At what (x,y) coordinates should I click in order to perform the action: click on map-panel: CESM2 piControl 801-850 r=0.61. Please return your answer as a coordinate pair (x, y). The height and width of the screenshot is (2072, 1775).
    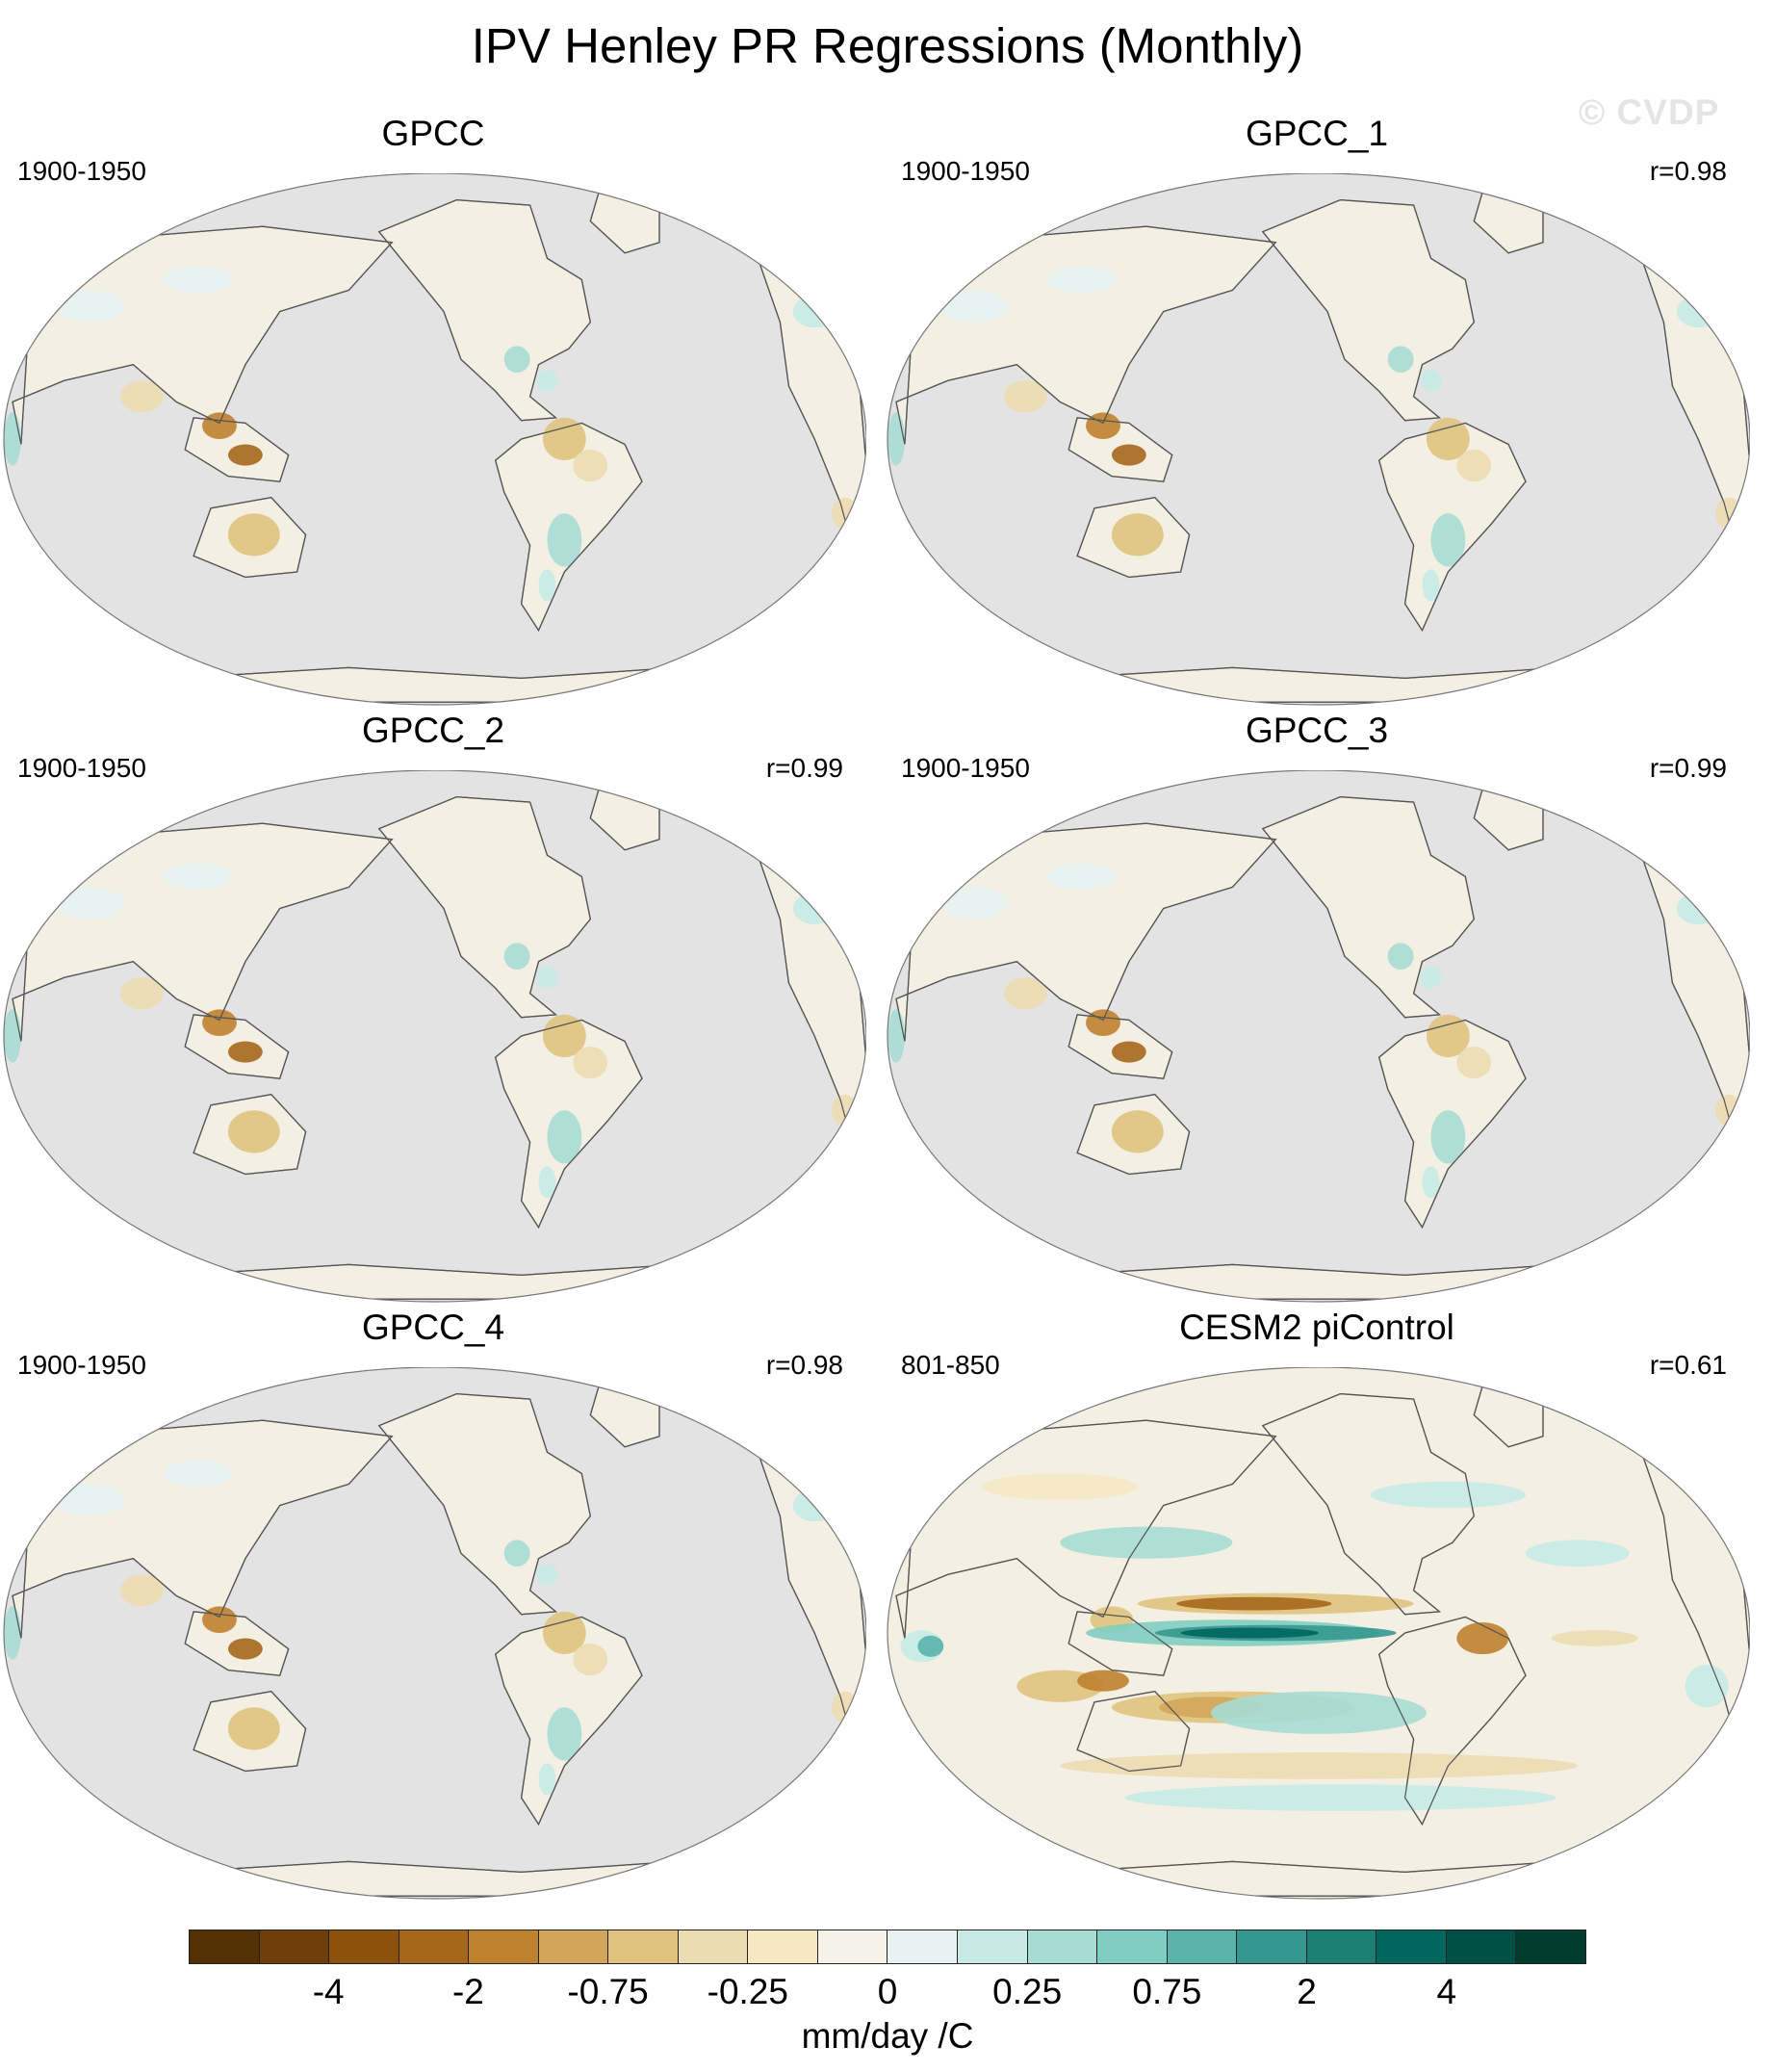
    Looking at the image, I should click on (1317, 1604).